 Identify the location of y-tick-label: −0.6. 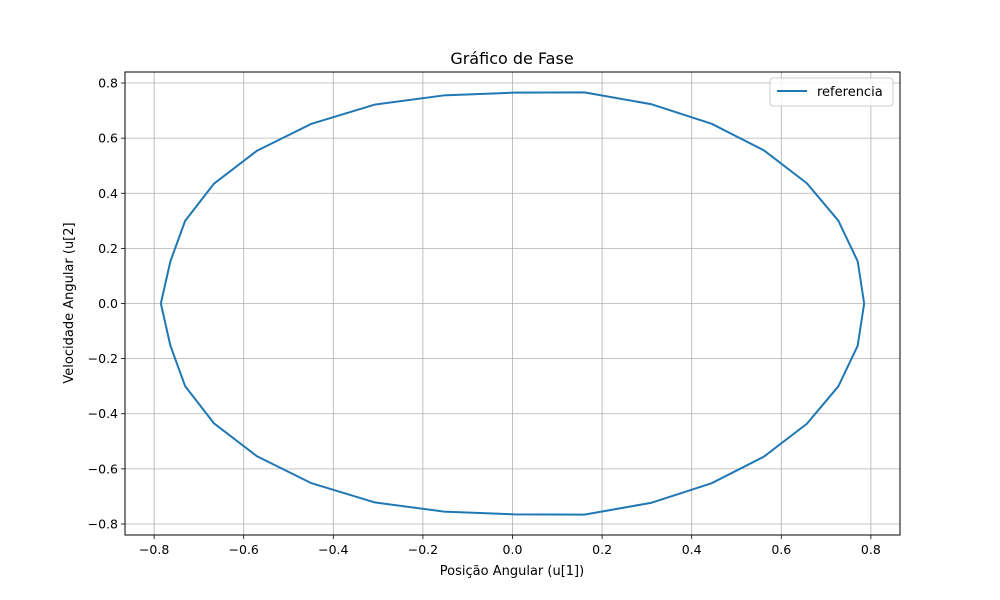
(103, 468).